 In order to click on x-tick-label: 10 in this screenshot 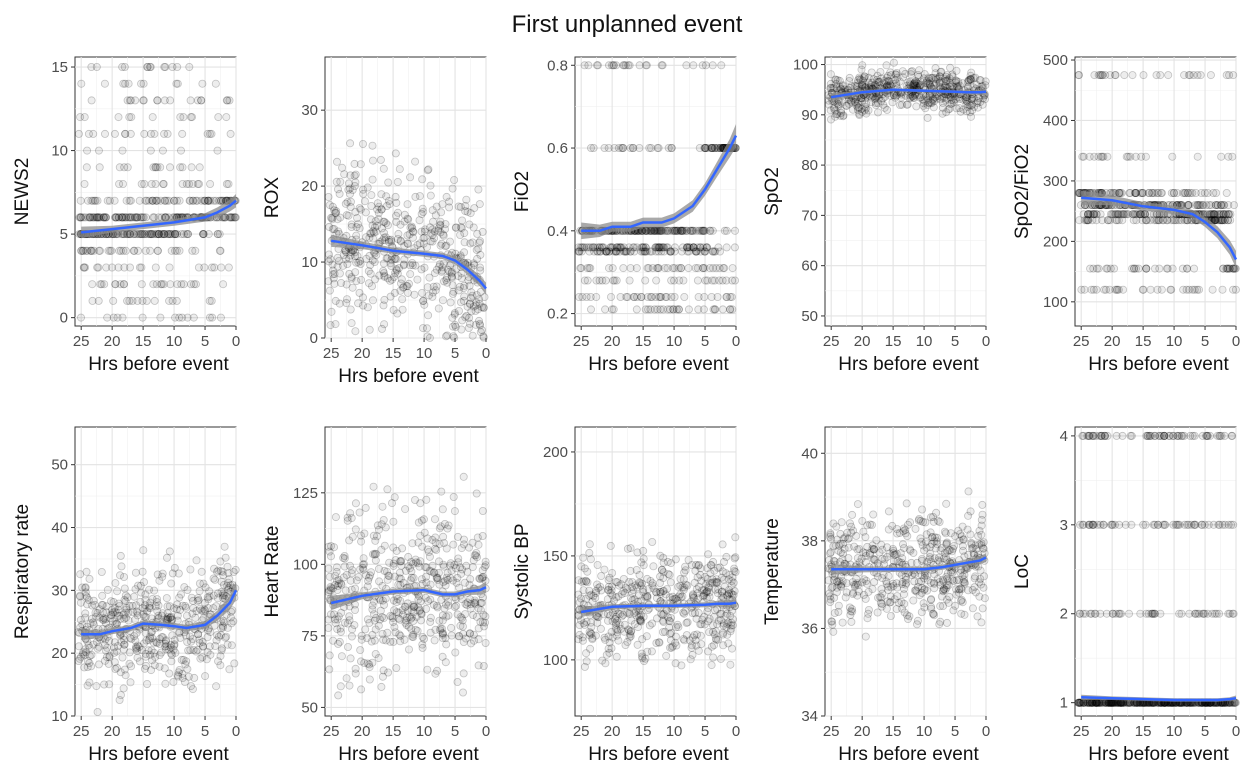, I will do `click(424, 353)`.